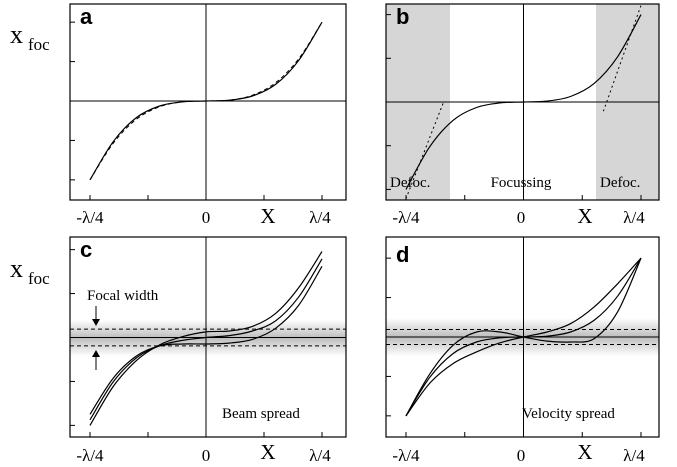 The height and width of the screenshot is (467, 677). Describe the element at coordinates (261, 414) in the screenshot. I see `corner-annotation: Beam spread` at that location.